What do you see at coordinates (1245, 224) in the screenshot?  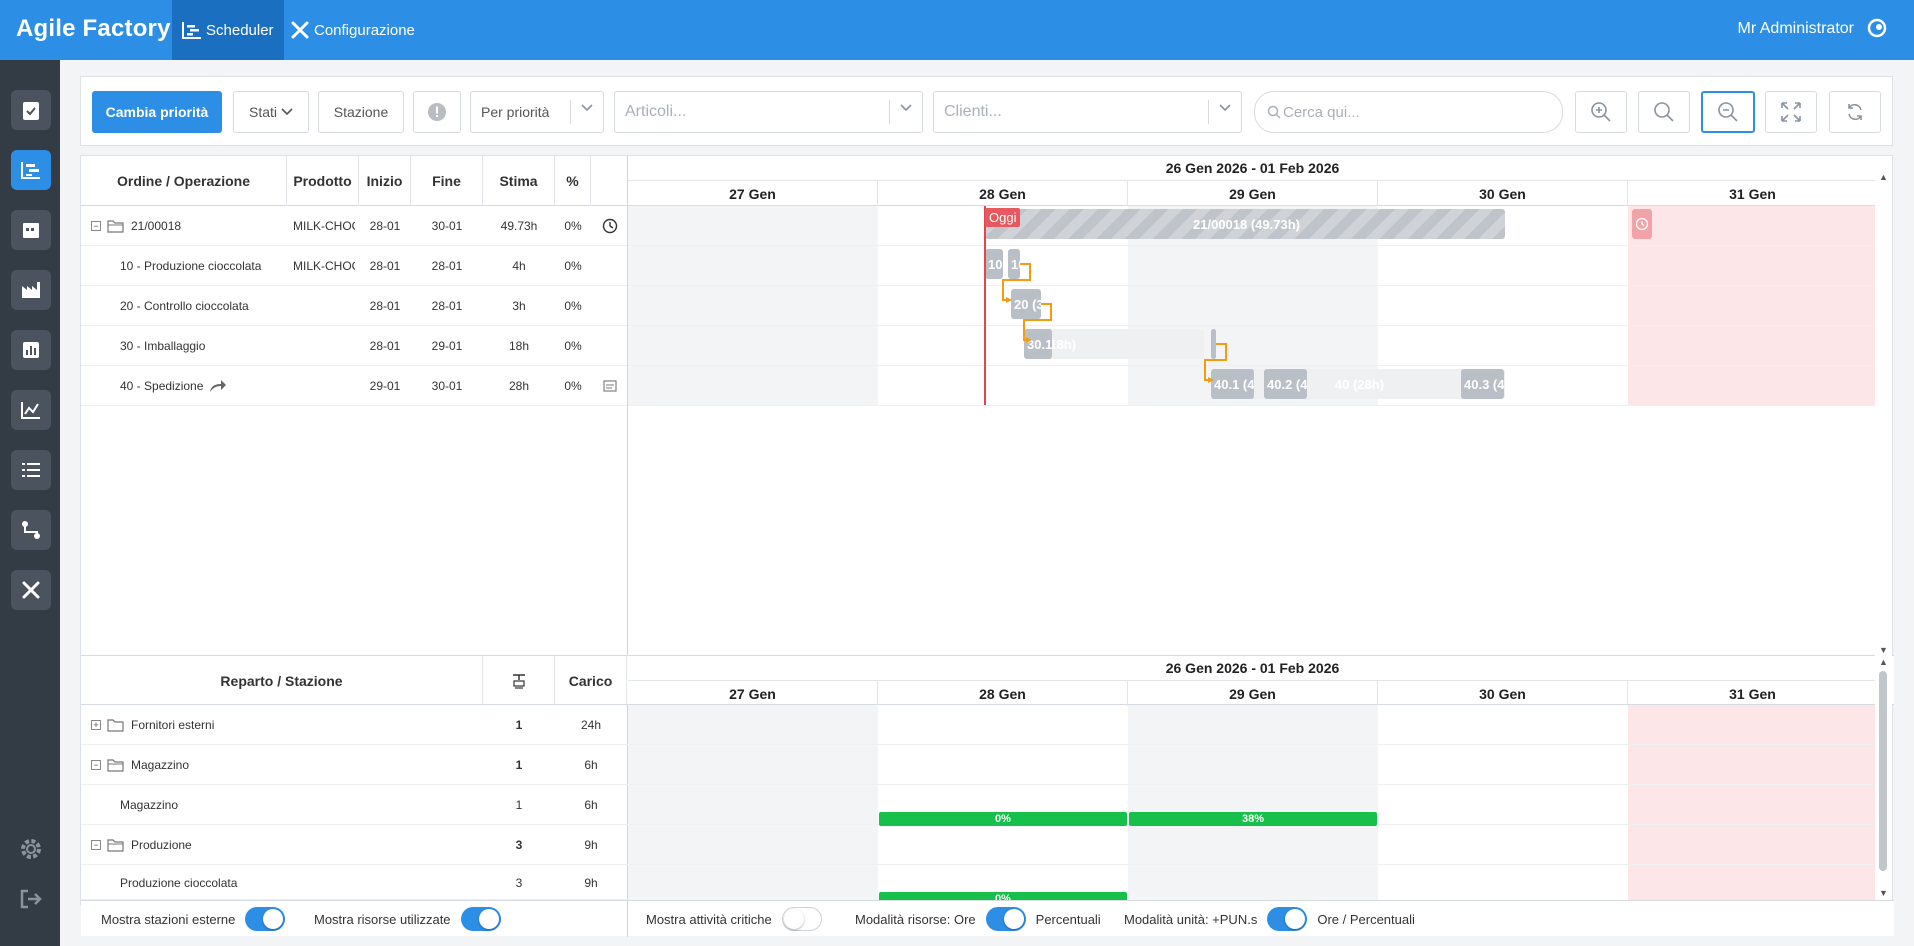 I see `order-bar: 21/00018 (49.73h)` at bounding box center [1245, 224].